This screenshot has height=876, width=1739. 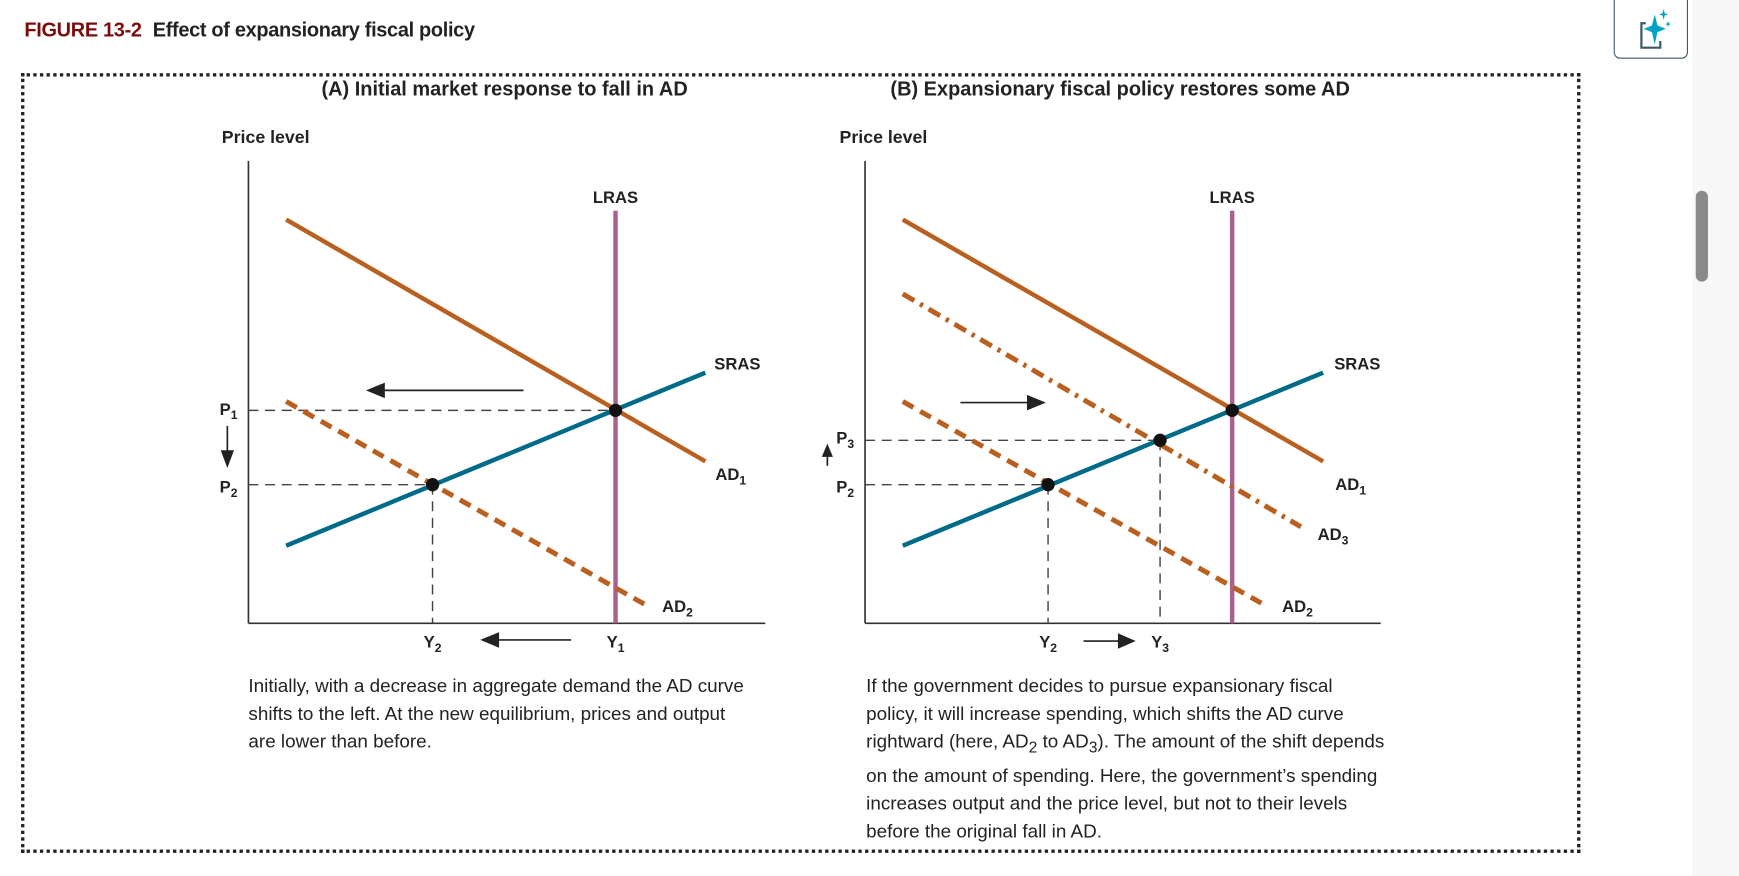 What do you see at coordinates (313, 30) in the screenshot?
I see `figure-title-text: Effect of expansionary fiscal policy` at bounding box center [313, 30].